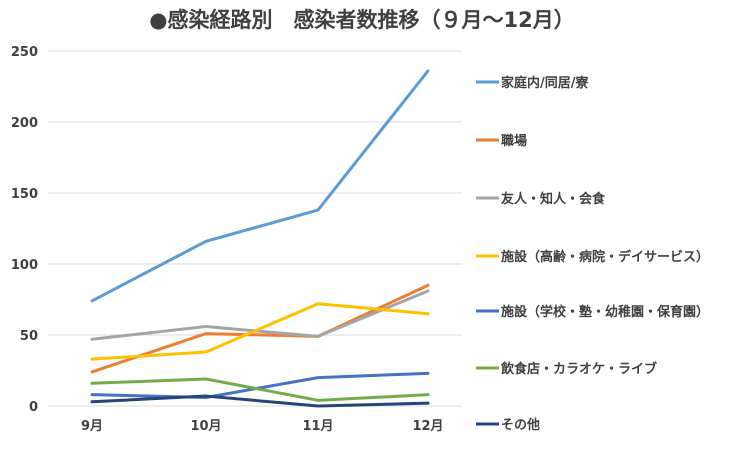 The width and height of the screenshot is (732, 450). I want to click on legend-item: 飲食店・カラオケ・ライブ, so click(566, 369).